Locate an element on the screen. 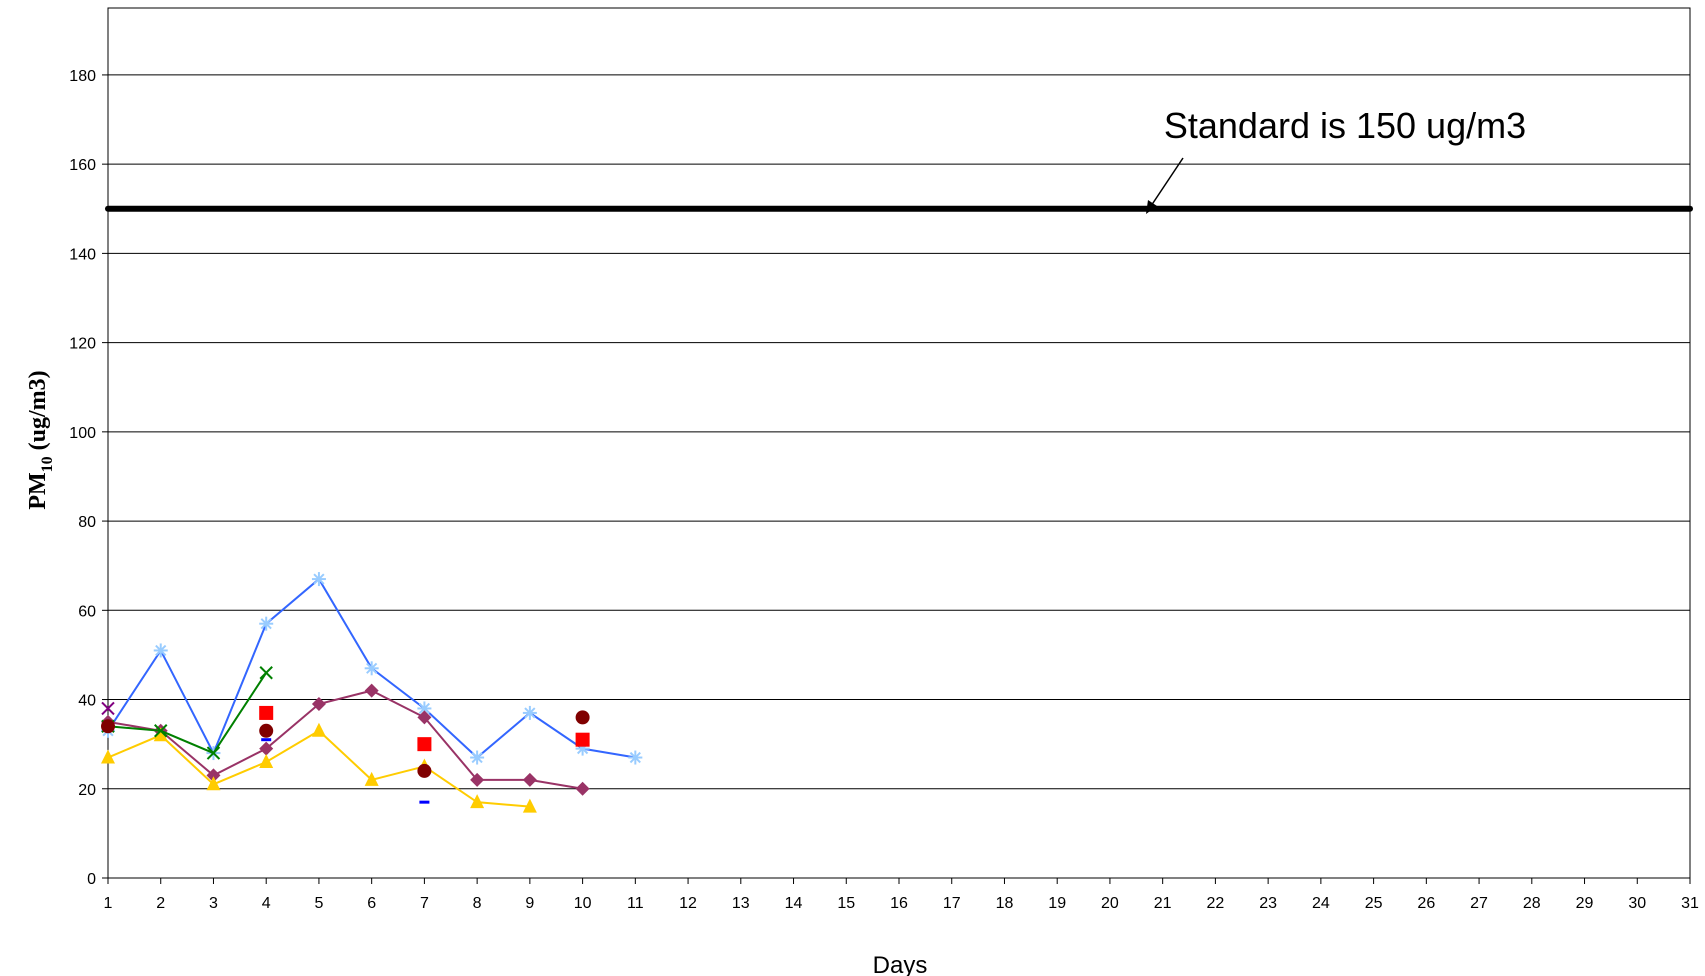  data-series is located at coordinates (372, 692).